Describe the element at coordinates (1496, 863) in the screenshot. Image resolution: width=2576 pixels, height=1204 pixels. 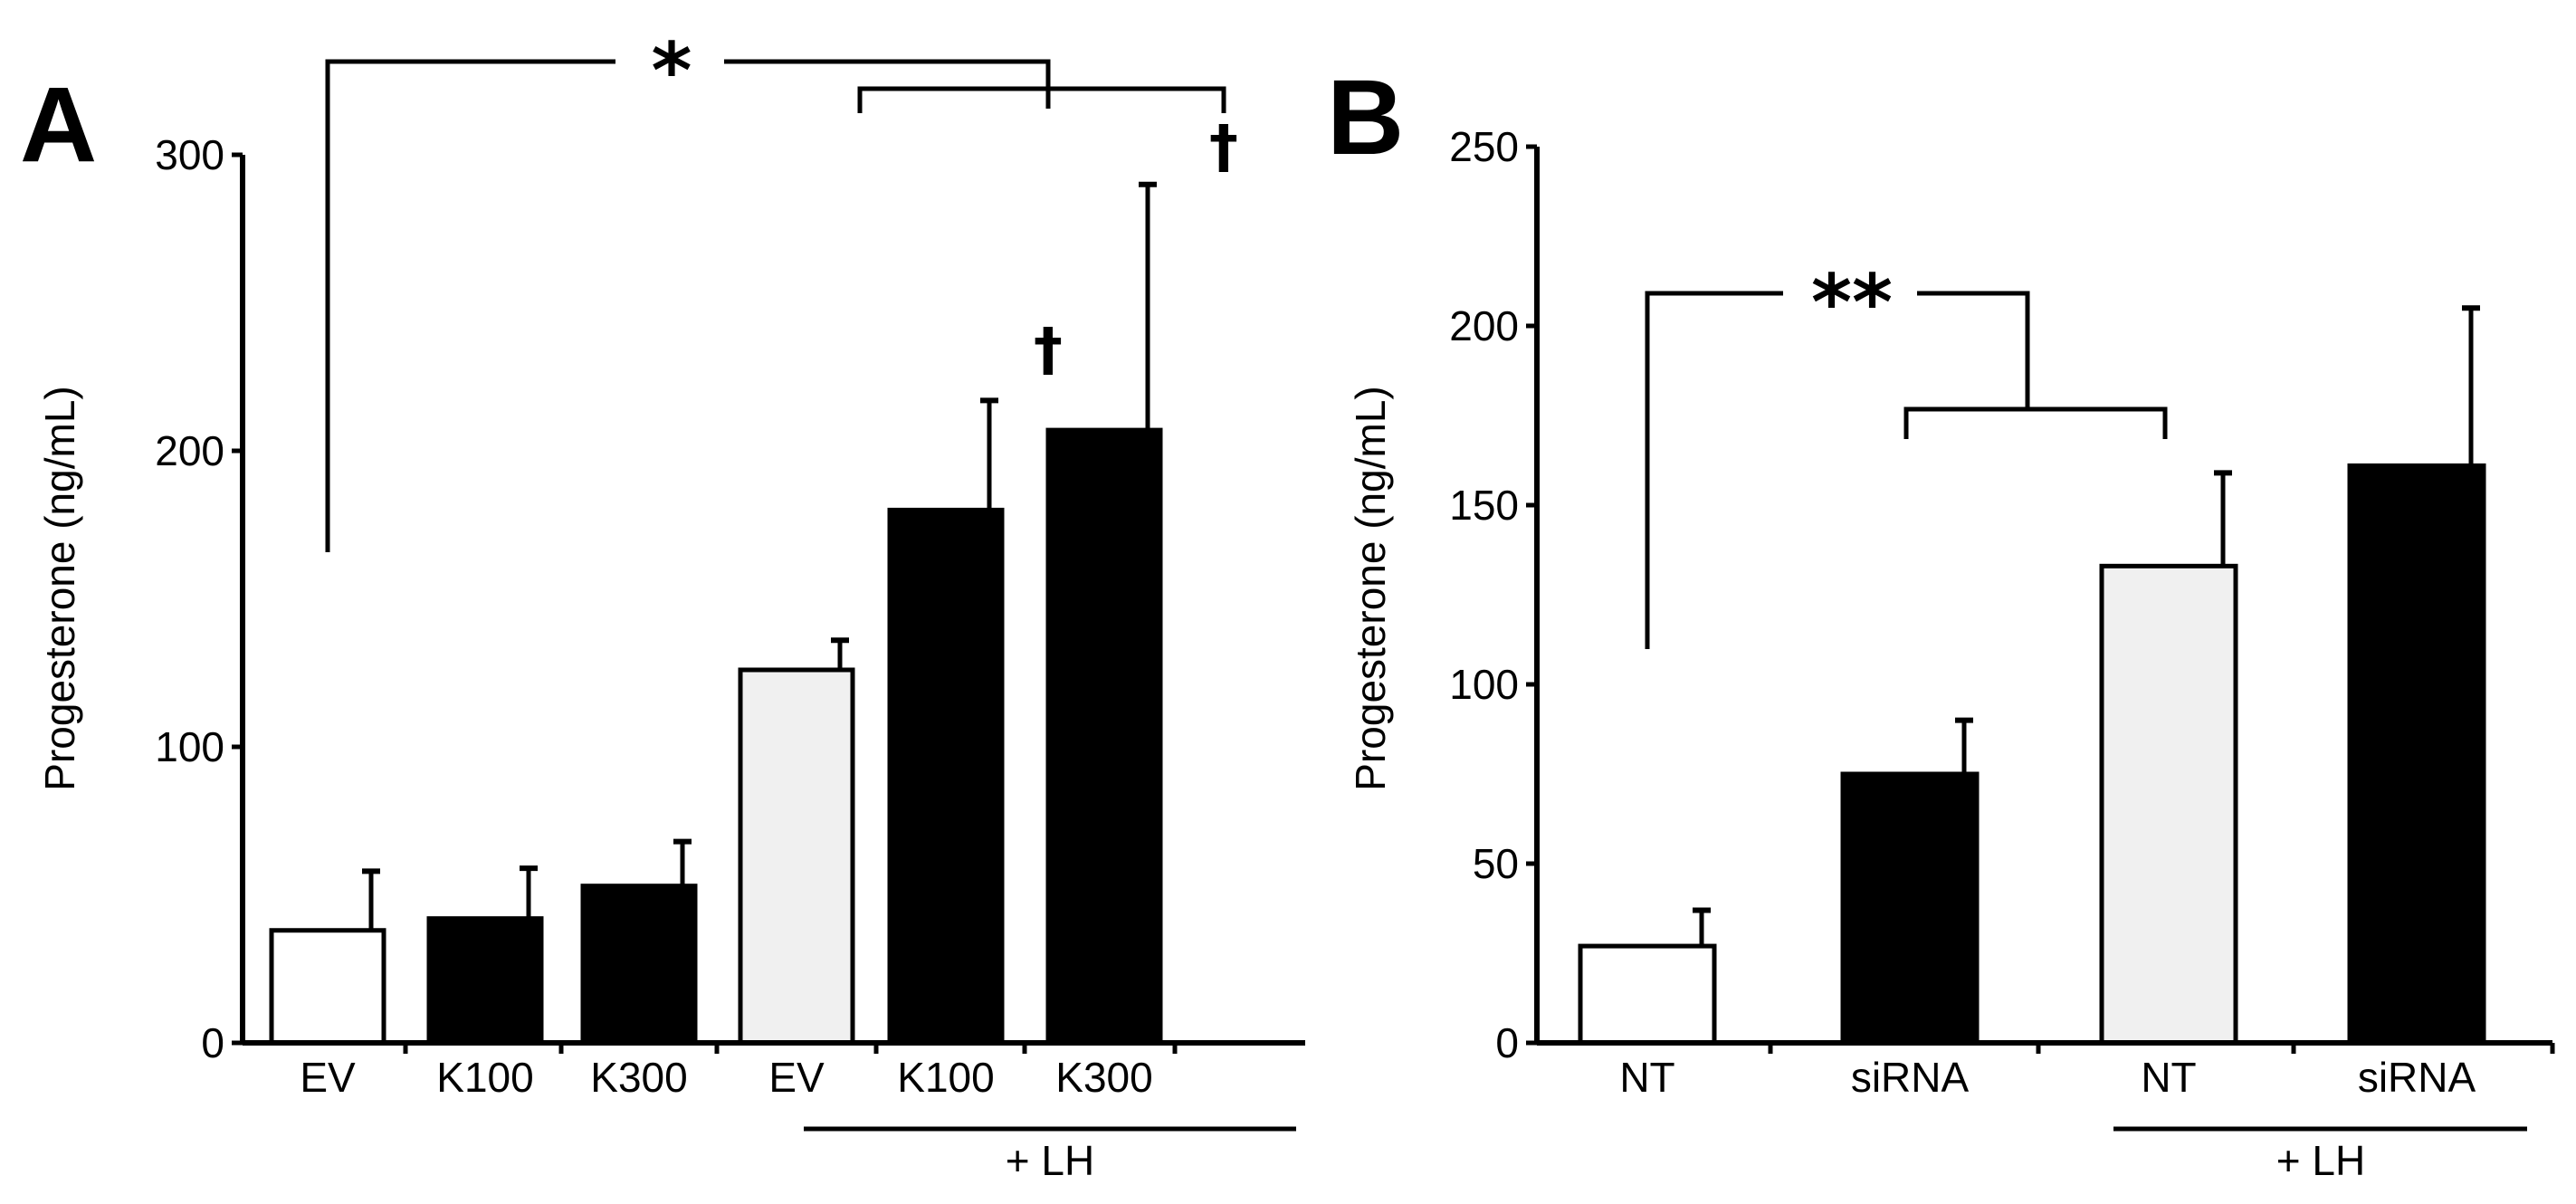
I see `panel-b-y-tick-label: 50` at that location.